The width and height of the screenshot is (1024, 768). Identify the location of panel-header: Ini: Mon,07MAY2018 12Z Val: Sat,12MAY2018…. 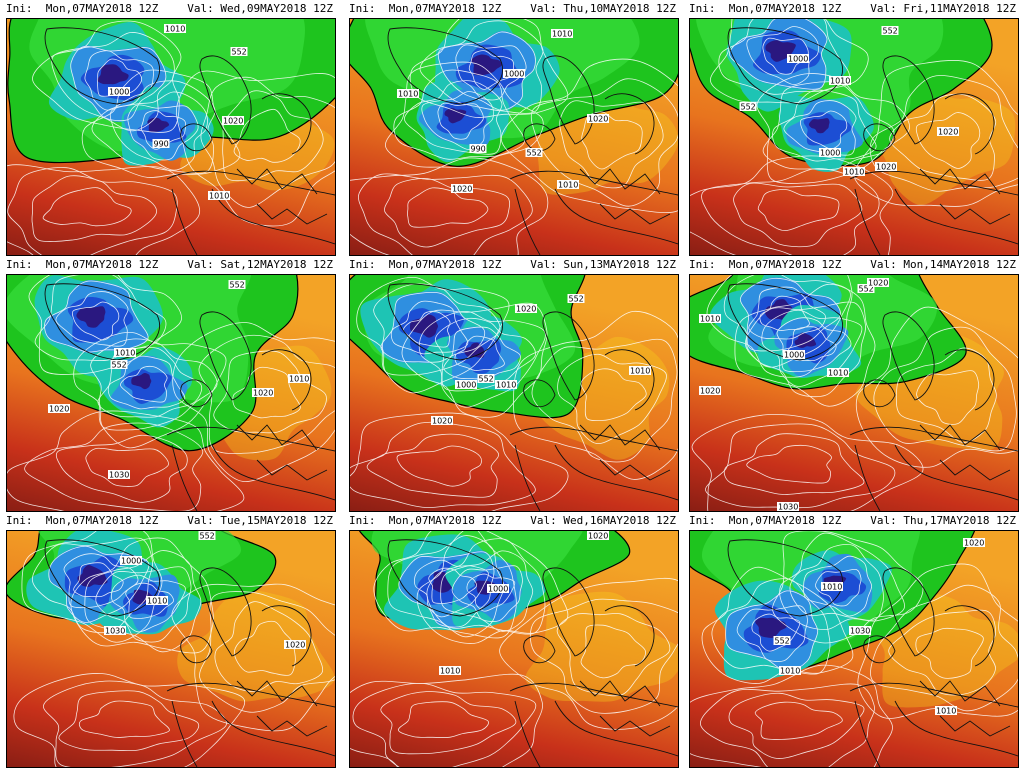
(170, 265).